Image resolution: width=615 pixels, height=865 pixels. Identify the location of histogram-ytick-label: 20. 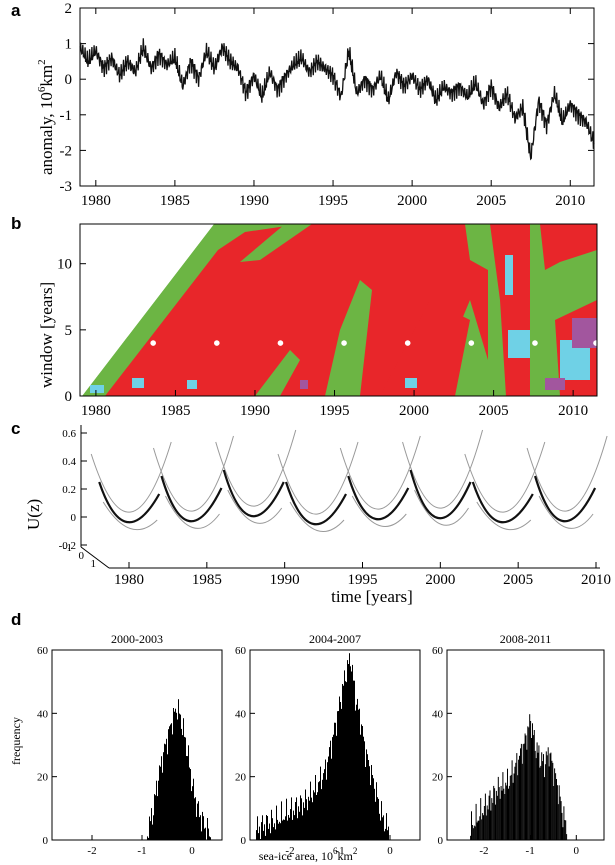
(438, 778).